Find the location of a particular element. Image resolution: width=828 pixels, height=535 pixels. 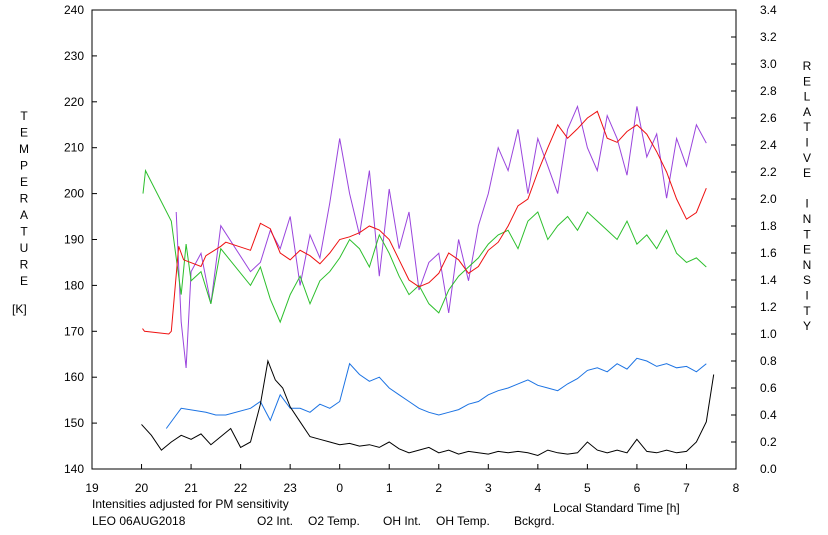

right-tick-label: 0.4 is located at coordinates (768, 415).